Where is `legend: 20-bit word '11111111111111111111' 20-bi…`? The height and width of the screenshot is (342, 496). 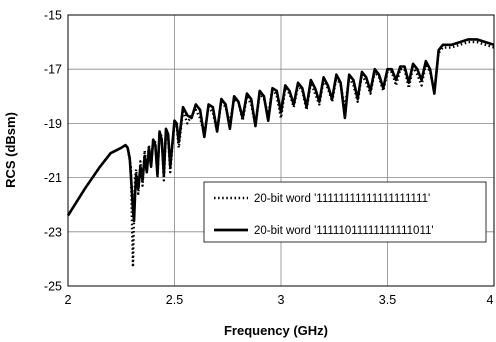 legend: 20-bit word '11111111111111111111' 20-bi… is located at coordinates (345, 212).